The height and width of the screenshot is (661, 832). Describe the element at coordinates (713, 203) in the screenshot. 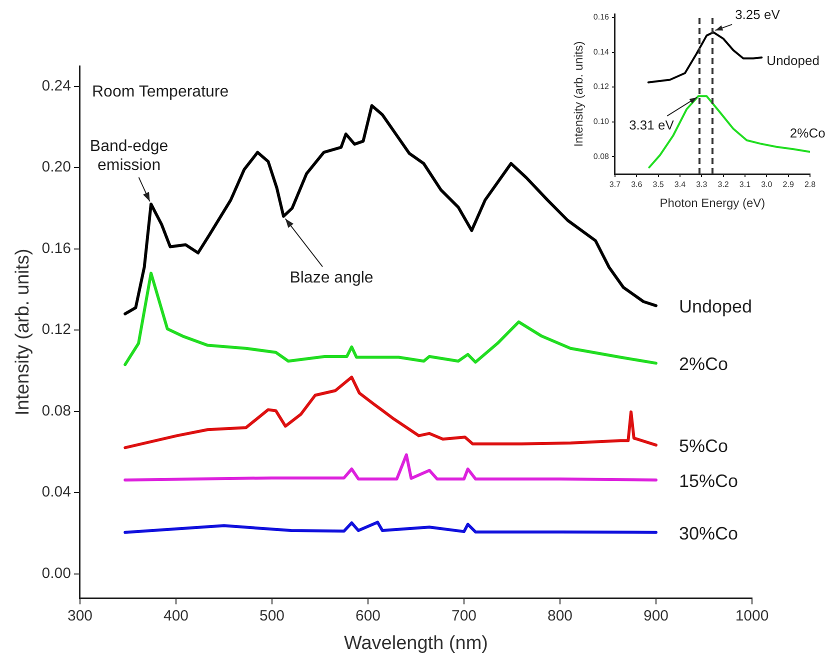

I see `x-axis-title: Photon Energy (eV)` at that location.